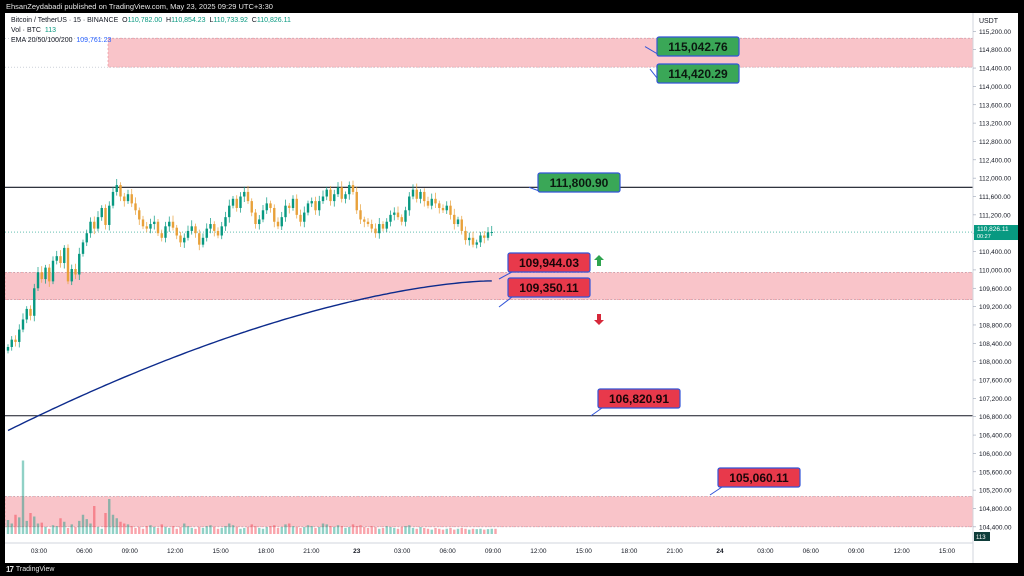  Describe the element at coordinates (995, 491) in the screenshot. I see `y-tick-label: 105,200.00` at that location.